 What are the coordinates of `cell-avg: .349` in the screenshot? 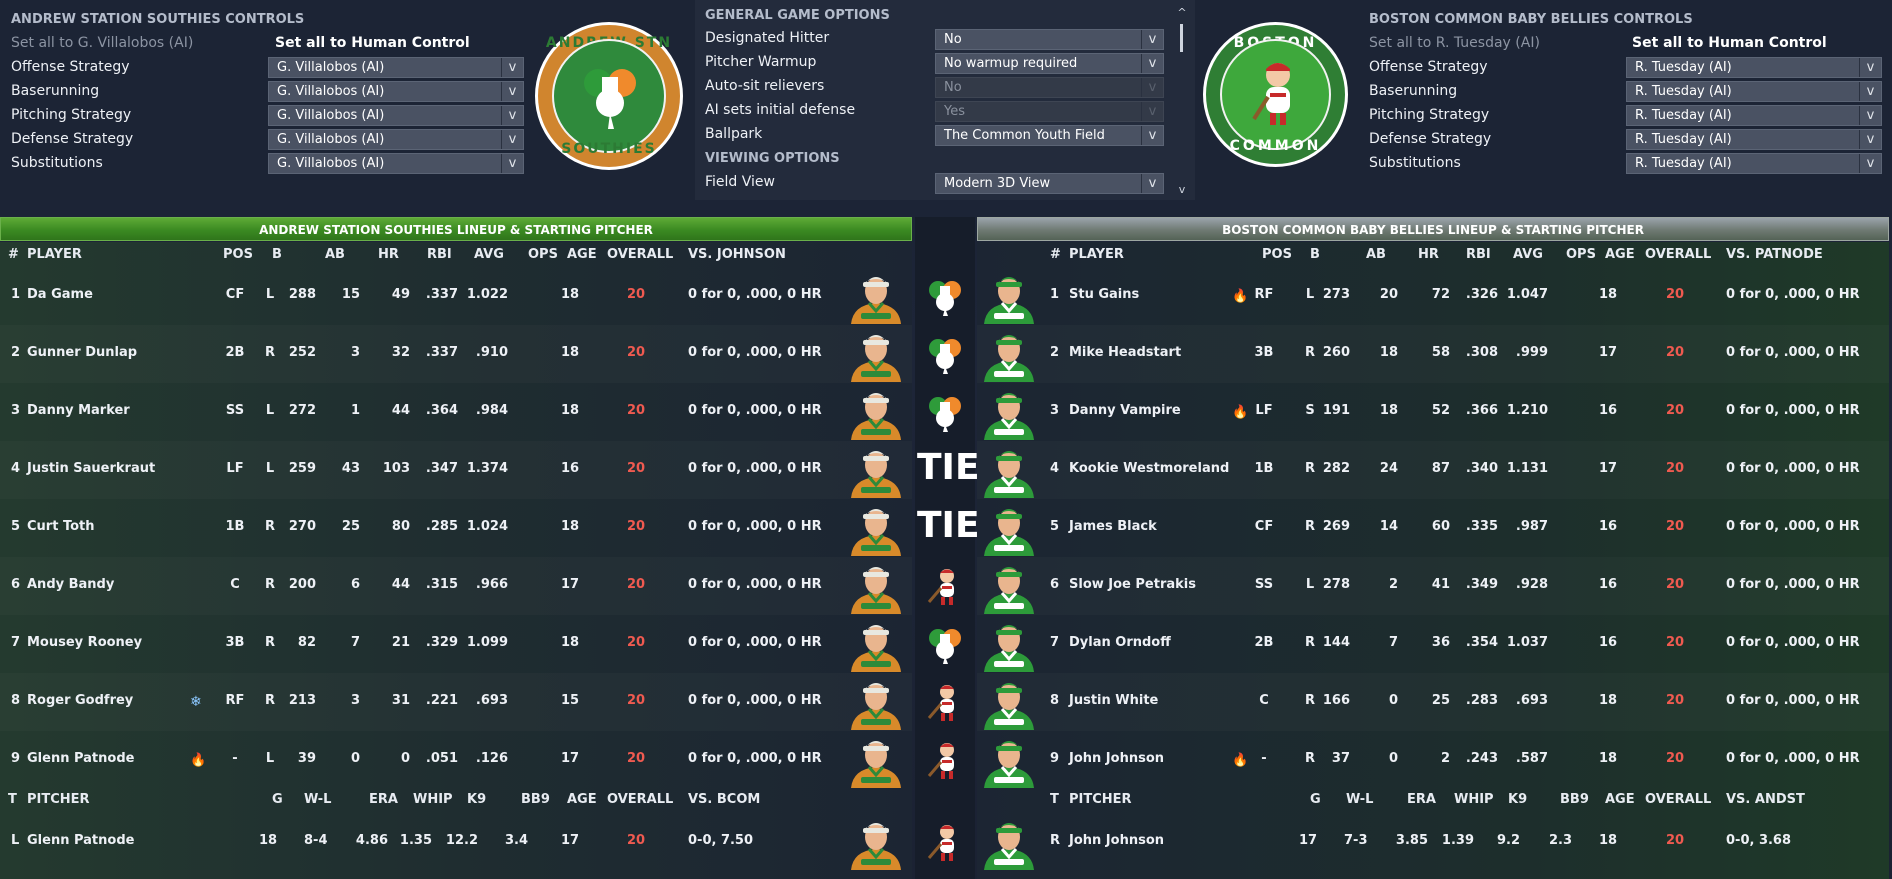 It's located at (1481, 584).